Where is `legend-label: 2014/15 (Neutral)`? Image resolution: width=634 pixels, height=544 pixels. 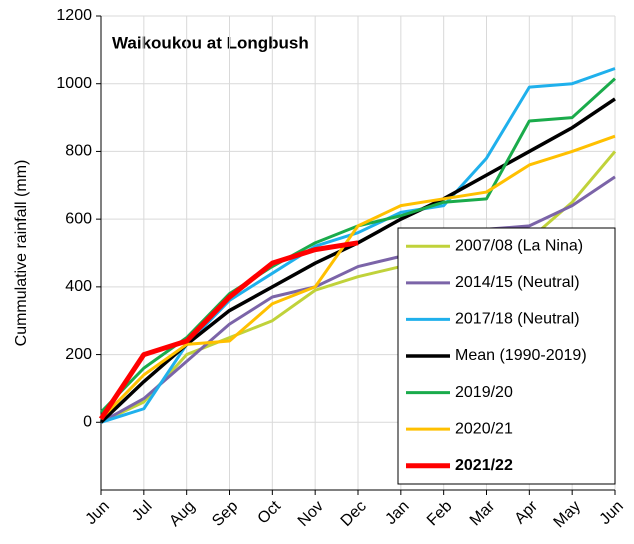 legend-label: 2014/15 (Neutral) is located at coordinates (517, 282).